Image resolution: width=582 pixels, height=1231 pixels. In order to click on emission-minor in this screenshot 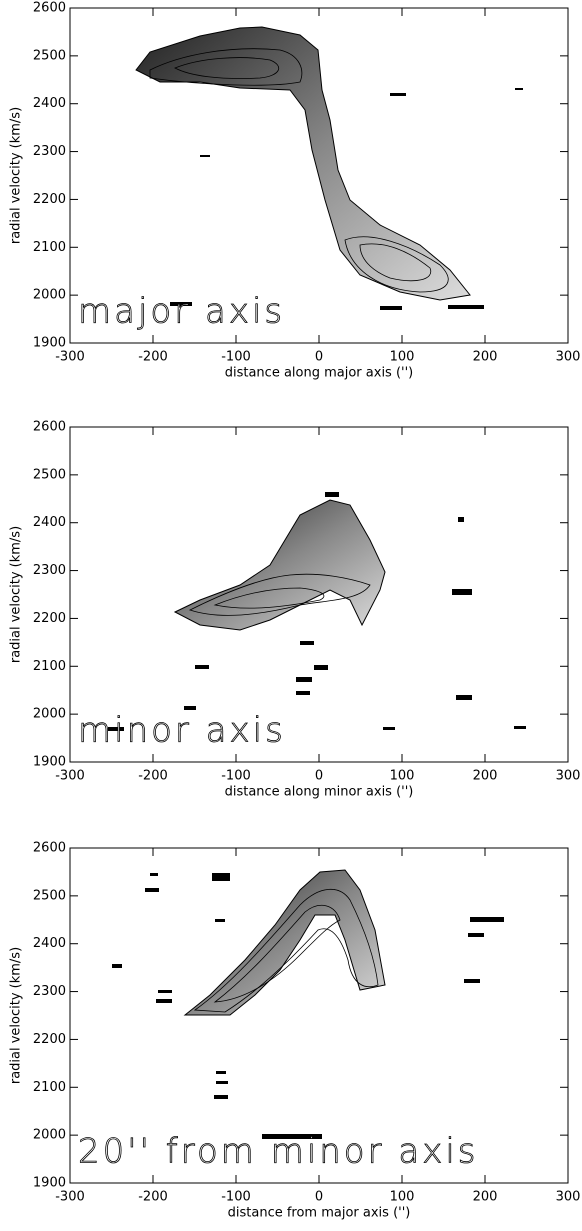, I will do `click(317, 611)`.